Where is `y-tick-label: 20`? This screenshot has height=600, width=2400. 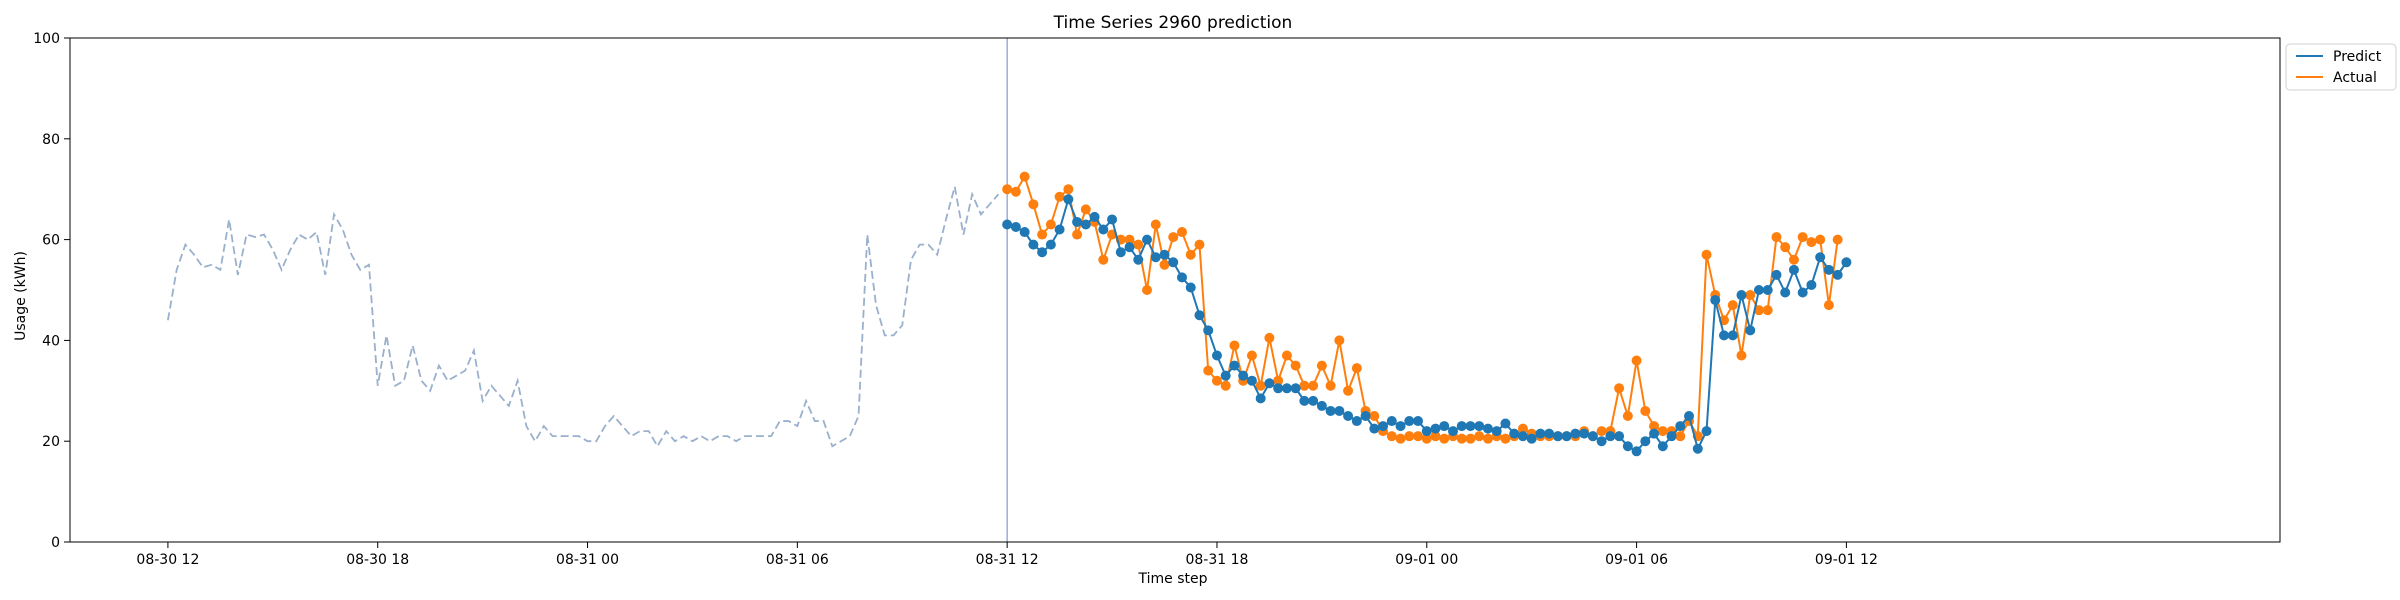
y-tick-label: 20 is located at coordinates (51, 442).